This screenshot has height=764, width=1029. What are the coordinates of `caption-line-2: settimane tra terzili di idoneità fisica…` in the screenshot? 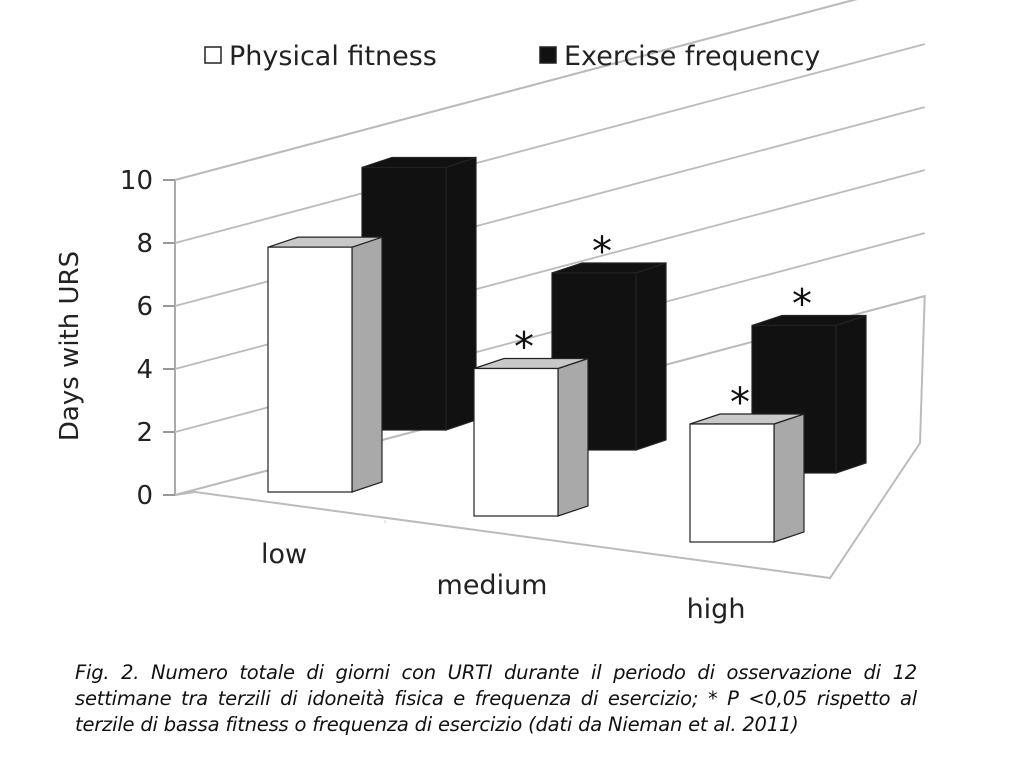 It's located at (496, 698).